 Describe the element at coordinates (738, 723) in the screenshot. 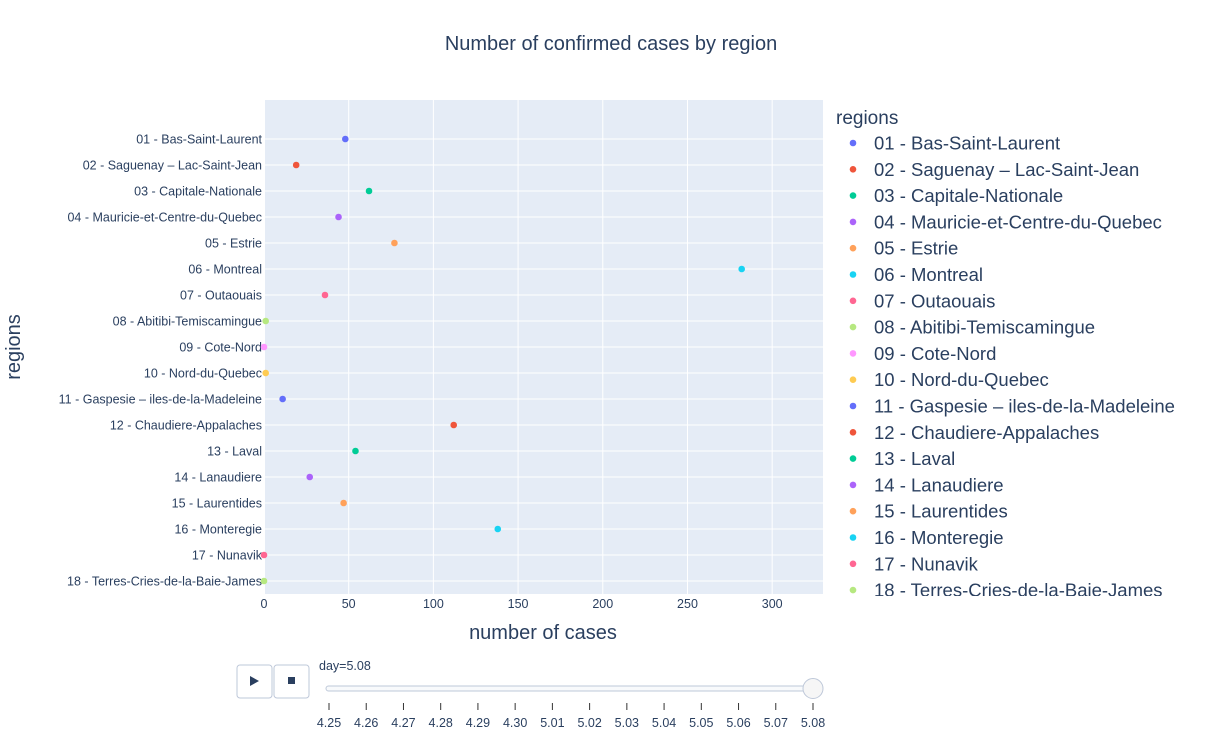

I see `slider-step-label: 5.06` at that location.